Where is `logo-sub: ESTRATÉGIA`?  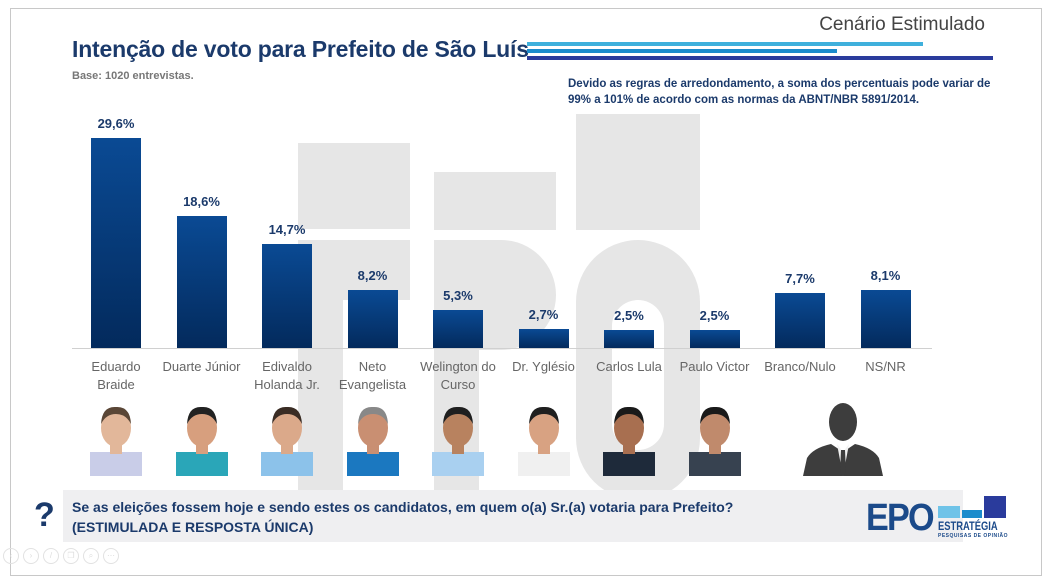 logo-sub: ESTRATÉGIA is located at coordinates (968, 526).